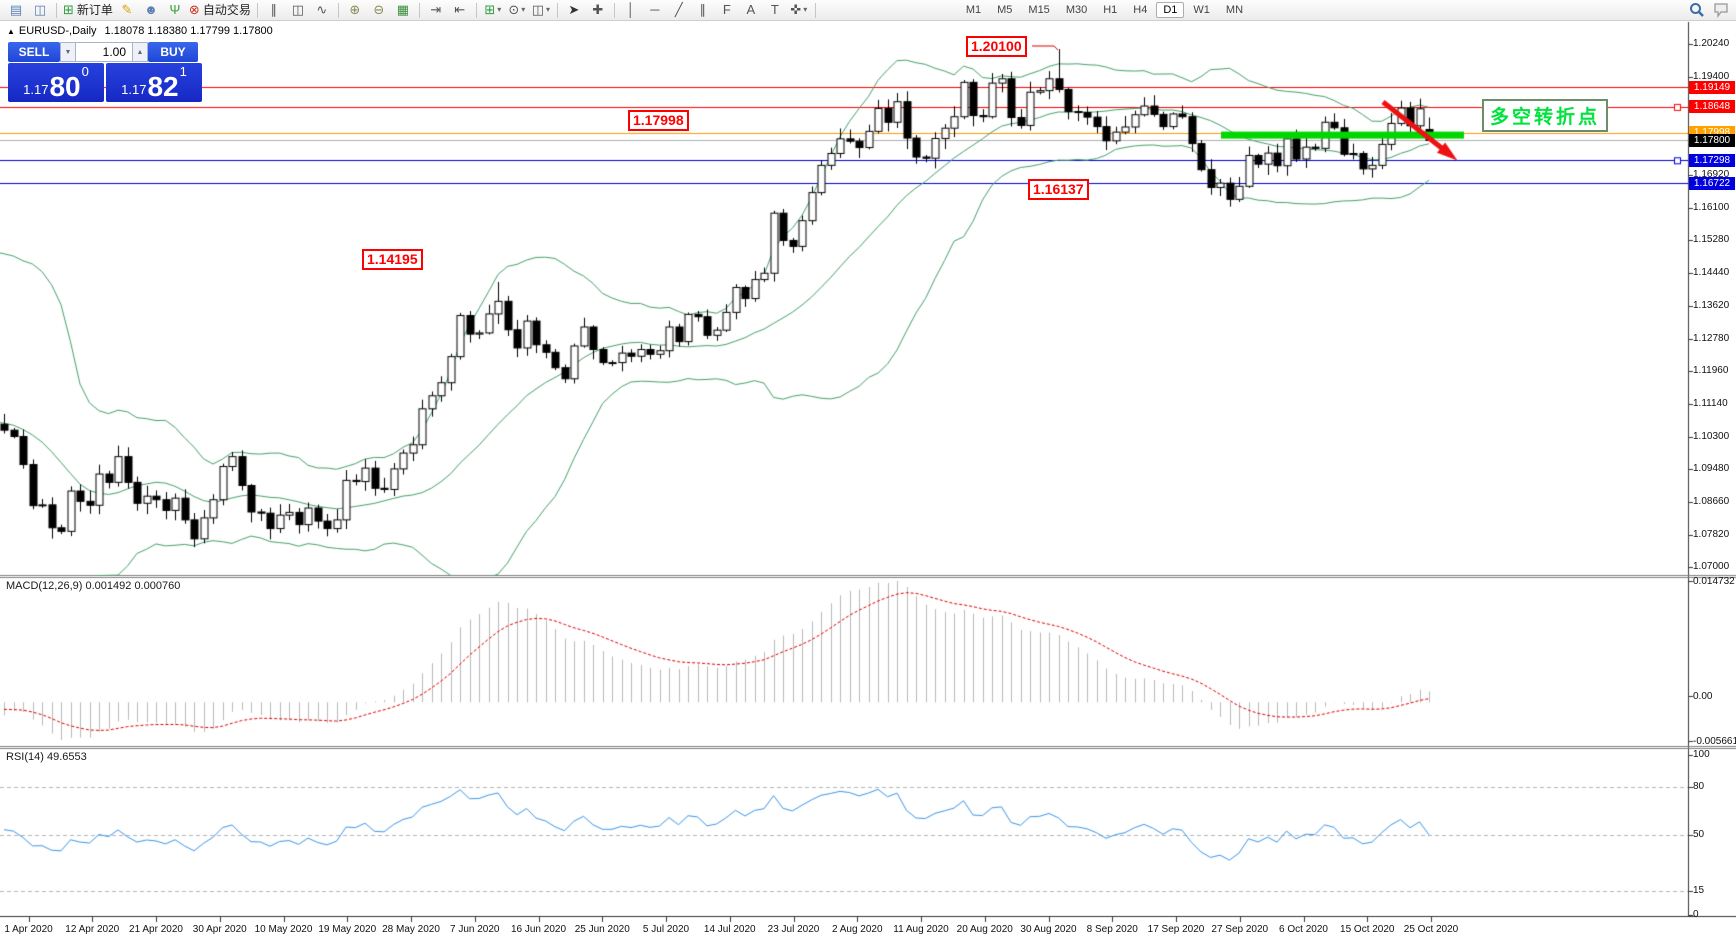  I want to click on symbol-period: EURUSD-,Daily, so click(57, 31).